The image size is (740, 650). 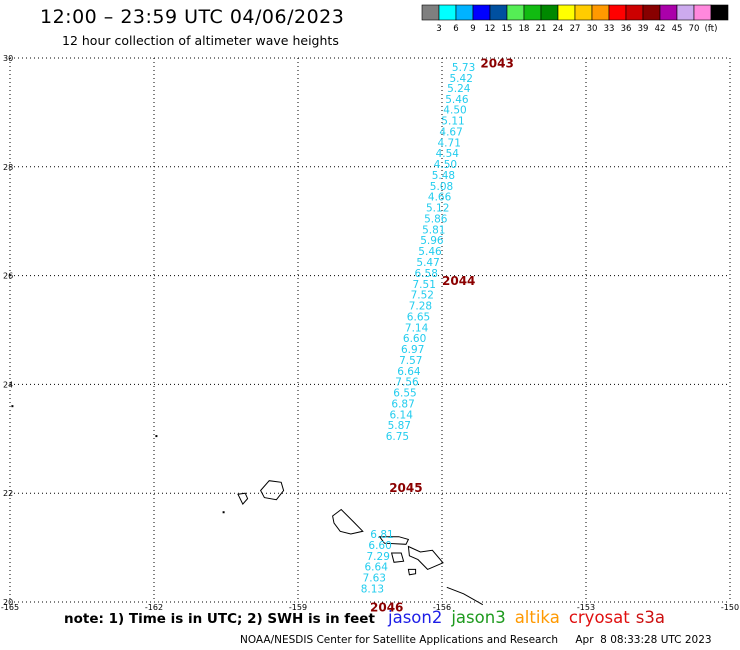 What do you see at coordinates (650, 617) in the screenshot?
I see `mission-s3a: s3a` at bounding box center [650, 617].